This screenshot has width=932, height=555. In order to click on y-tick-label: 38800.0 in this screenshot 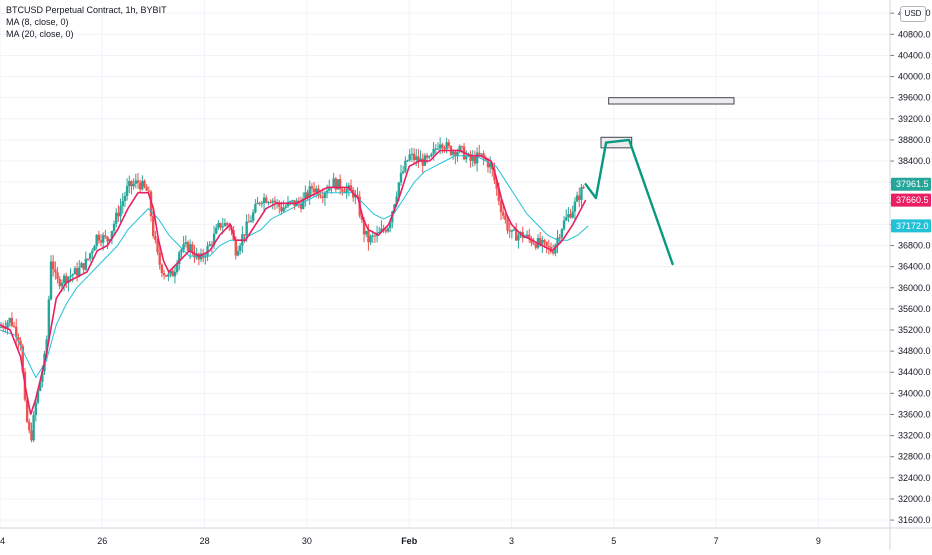, I will do `click(914, 140)`.